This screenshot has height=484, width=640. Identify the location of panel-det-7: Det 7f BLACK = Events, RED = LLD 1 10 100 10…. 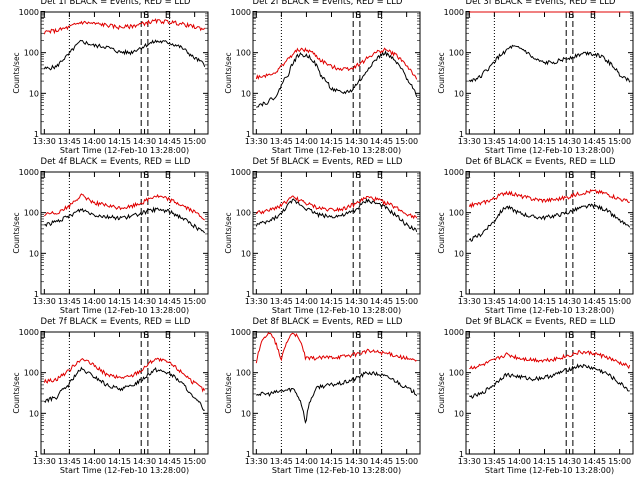
(110, 396).